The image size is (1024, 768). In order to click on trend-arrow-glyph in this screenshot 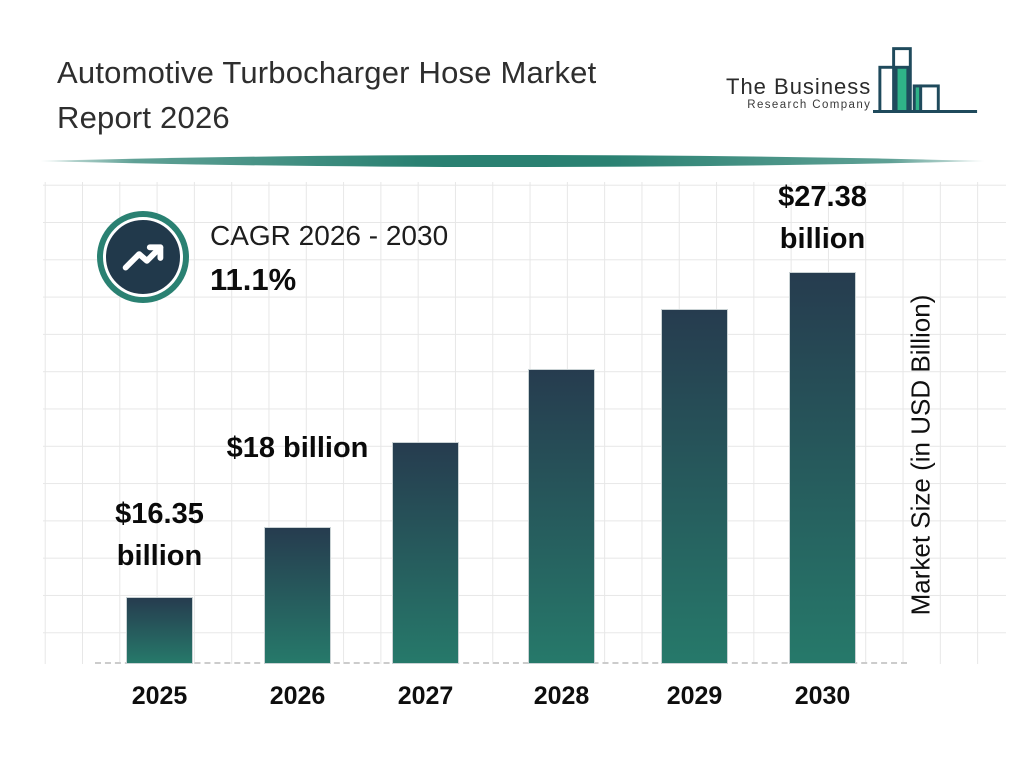, I will do `click(143, 257)`.